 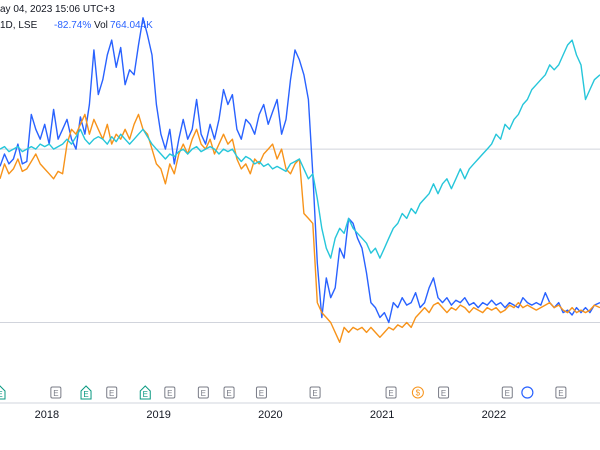 What do you see at coordinates (19, 25) in the screenshot?
I see `header-interval: 1D, LSE` at bounding box center [19, 25].